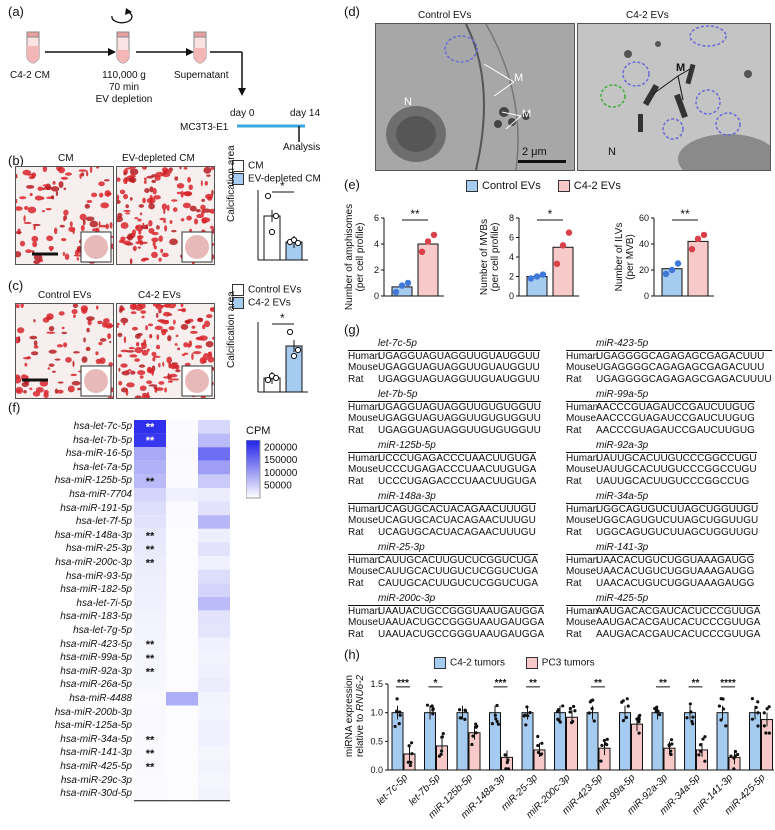 The image size is (775, 830). What do you see at coordinates (644, 270) in the screenshot?
I see `tick-label: 20` at bounding box center [644, 270].